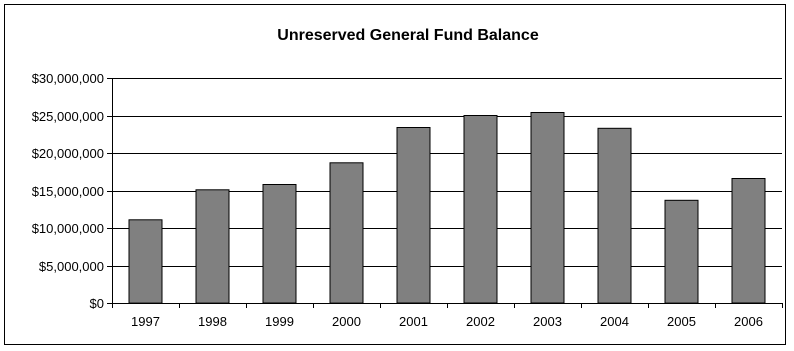  What do you see at coordinates (279, 244) in the screenshot?
I see `bar-1999` at bounding box center [279, 244].